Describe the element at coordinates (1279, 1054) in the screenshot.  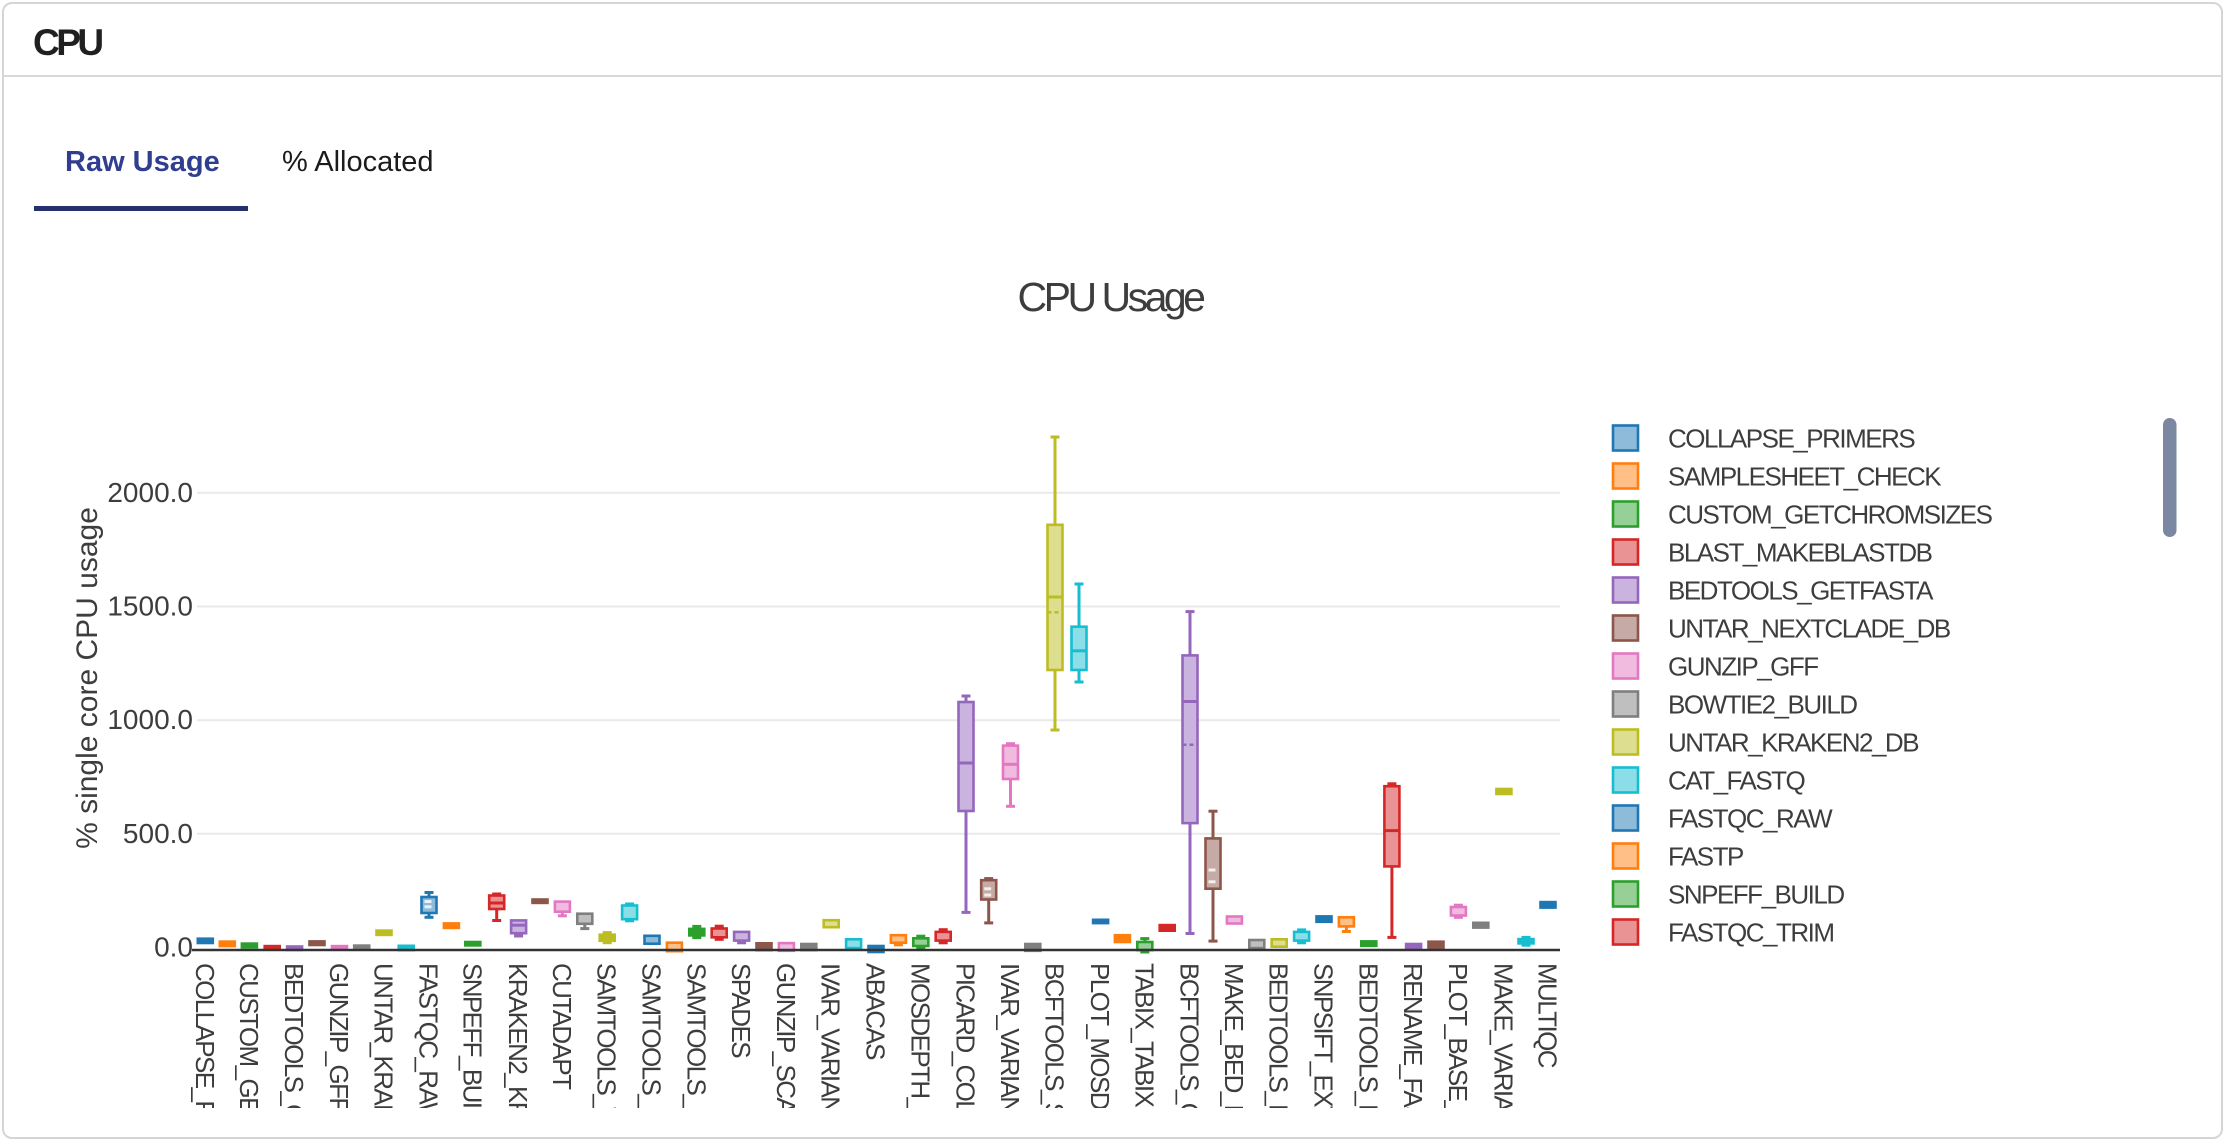
I see `svg-text: BEDTOOLS_MERGE` at that location.